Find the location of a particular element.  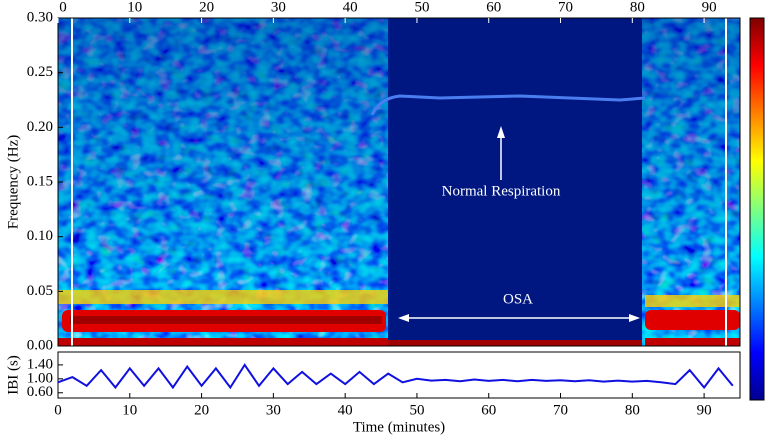

colorbar is located at coordinates (757, 209).